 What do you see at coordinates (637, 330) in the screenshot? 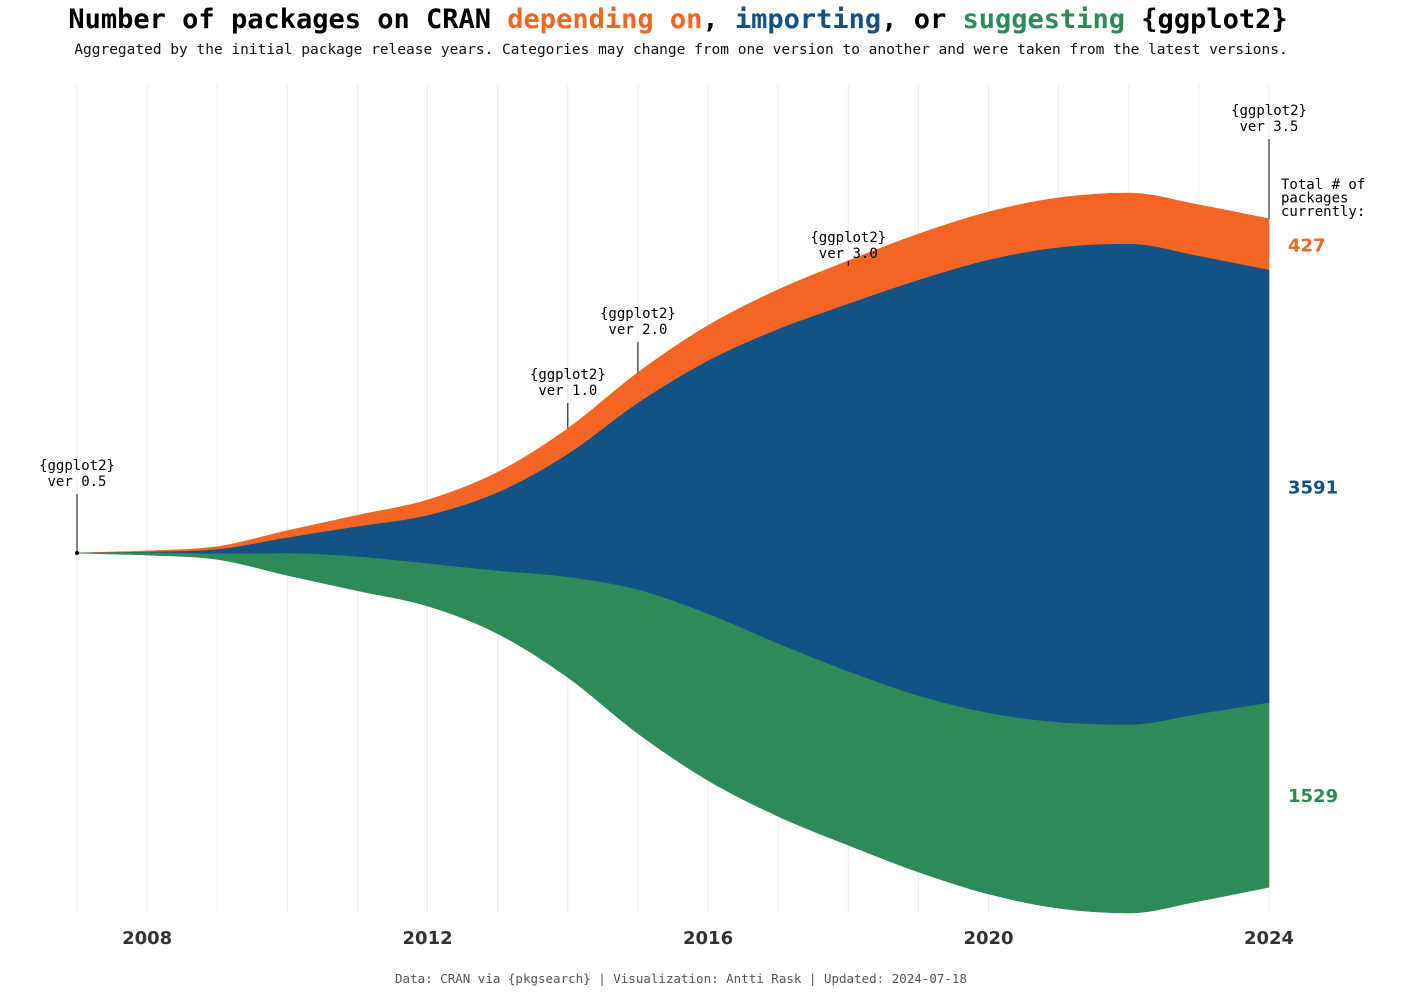
I see `annotation-label-2-1: ver 2.0` at bounding box center [637, 330].